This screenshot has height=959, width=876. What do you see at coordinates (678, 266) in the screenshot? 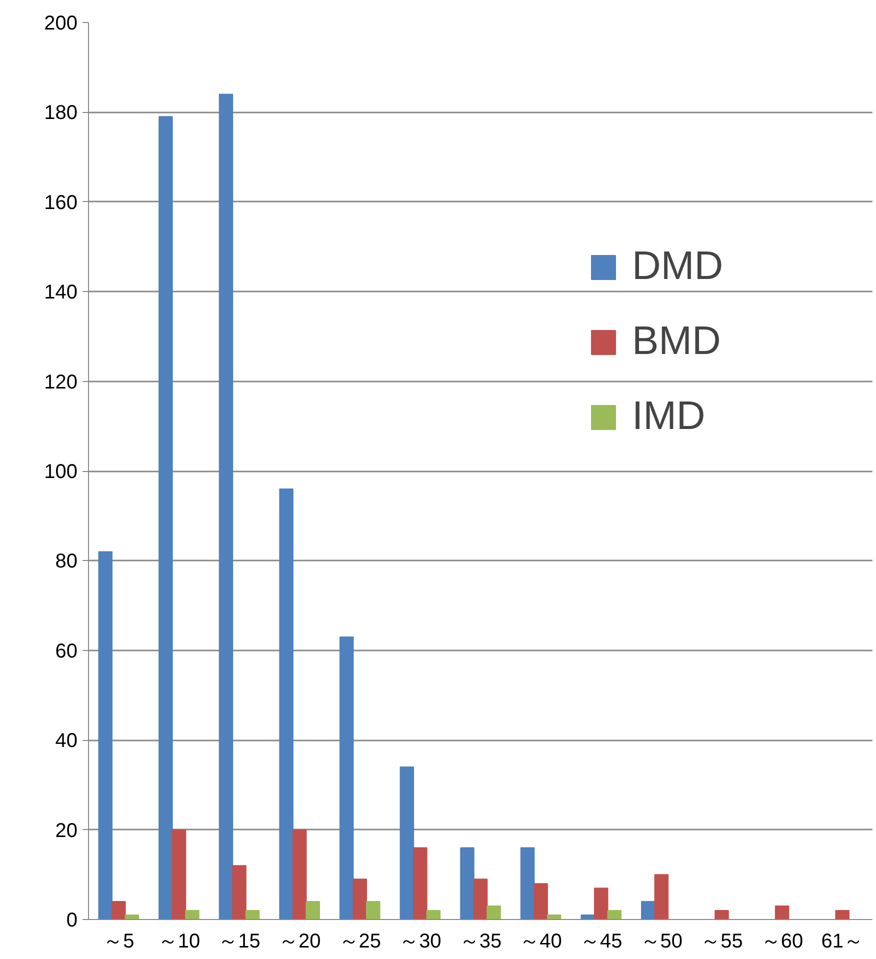
I see `legend-label: DMD` at bounding box center [678, 266].